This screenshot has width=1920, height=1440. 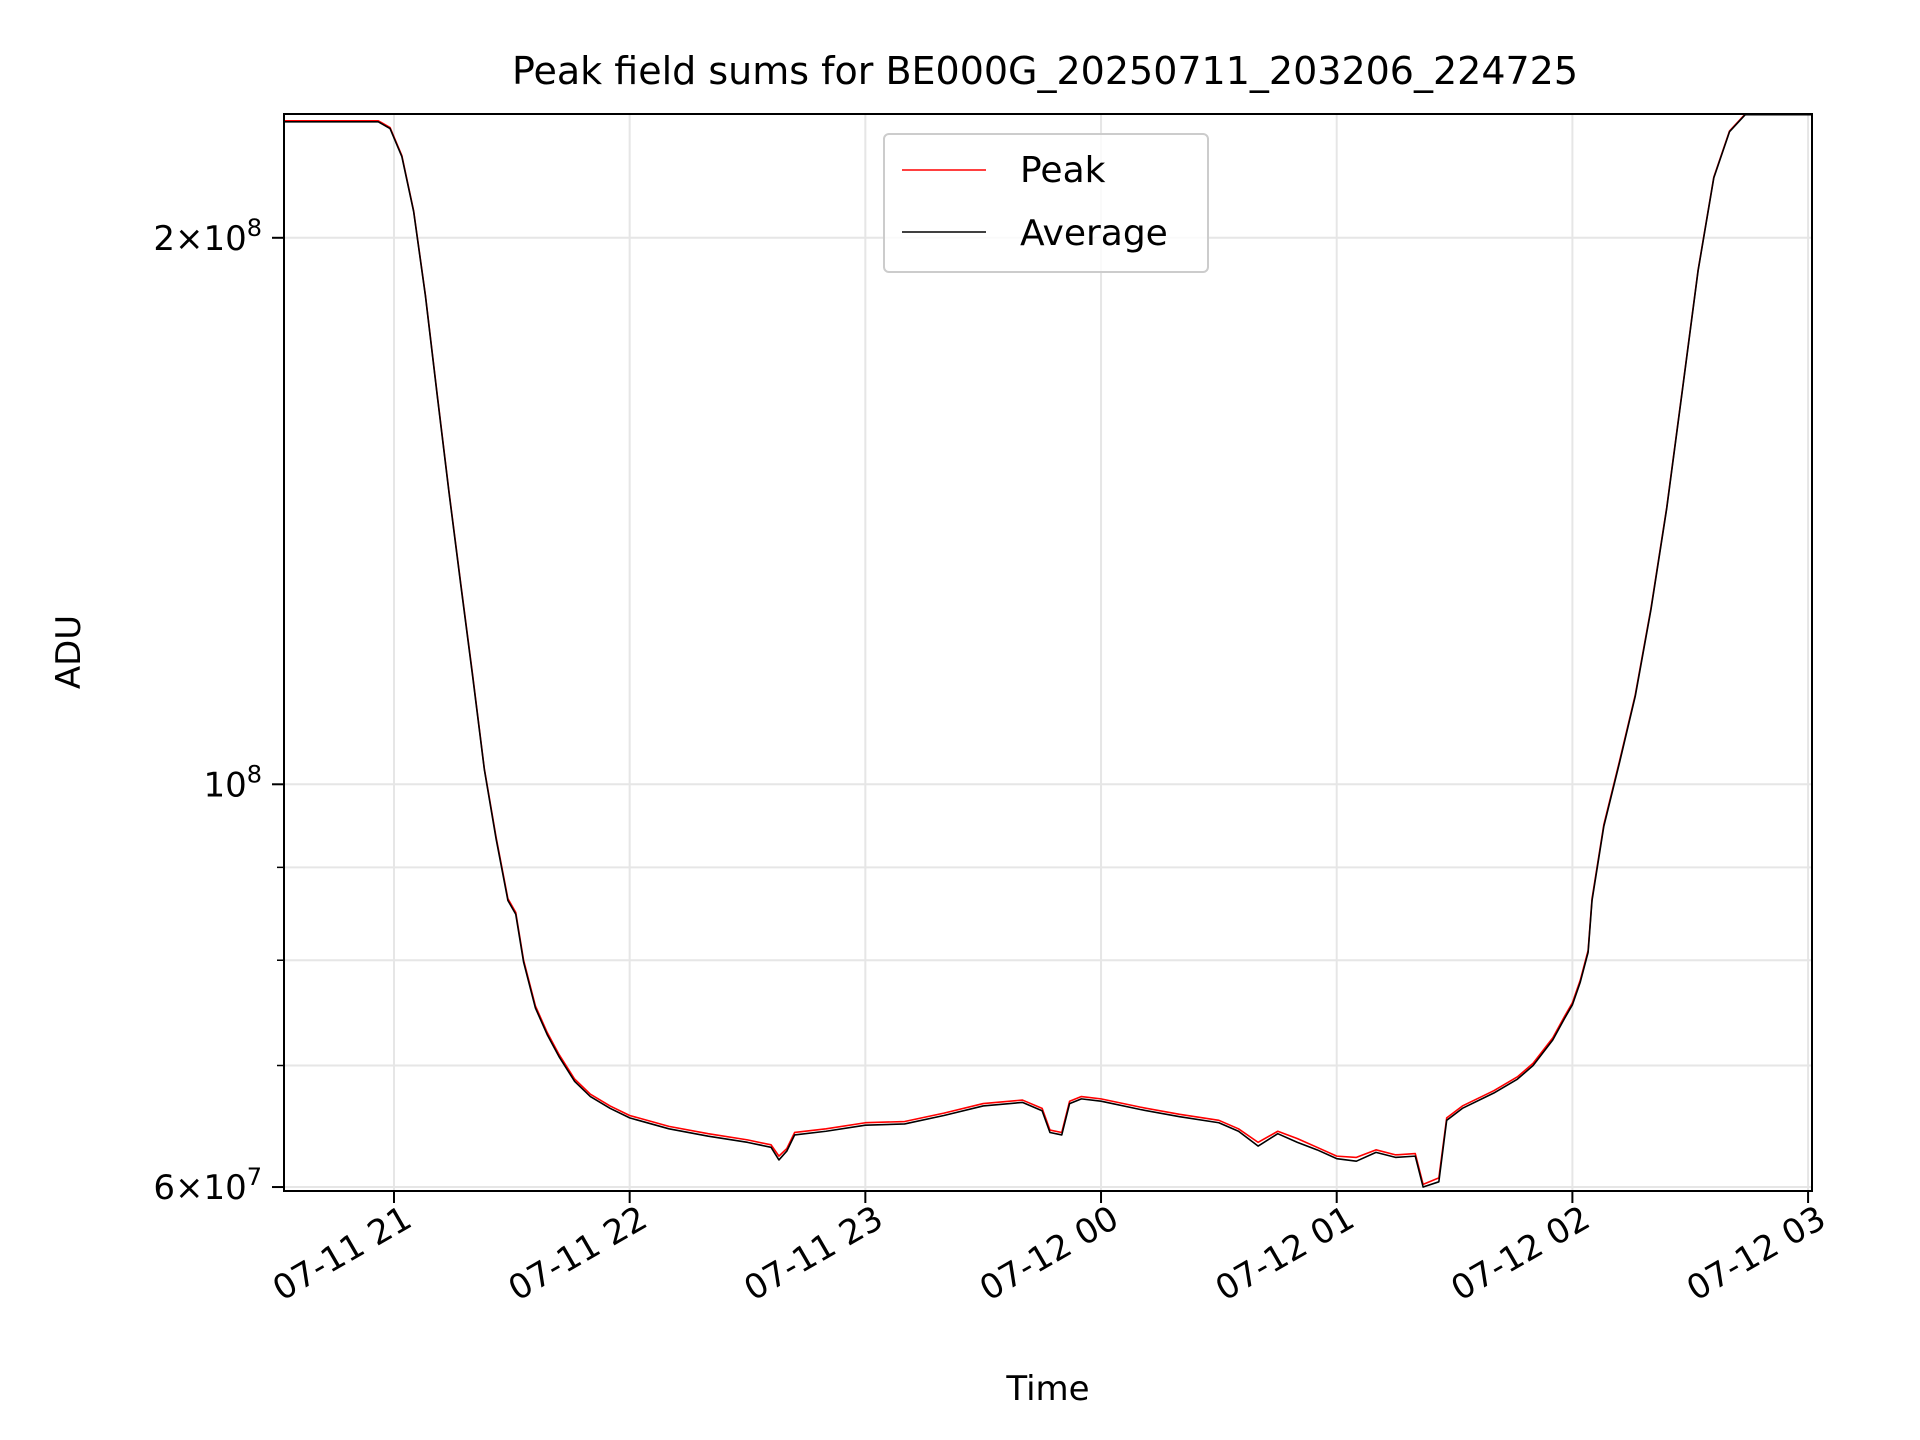 I want to click on x-axis-label: Time, so click(x=1047, y=1389).